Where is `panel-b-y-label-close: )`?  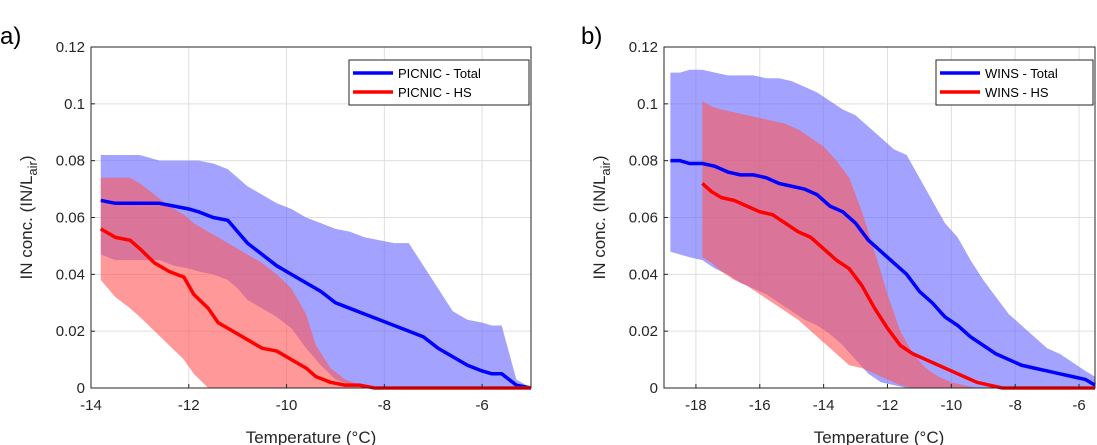
panel-b-y-label-close: ) is located at coordinates (599, 158).